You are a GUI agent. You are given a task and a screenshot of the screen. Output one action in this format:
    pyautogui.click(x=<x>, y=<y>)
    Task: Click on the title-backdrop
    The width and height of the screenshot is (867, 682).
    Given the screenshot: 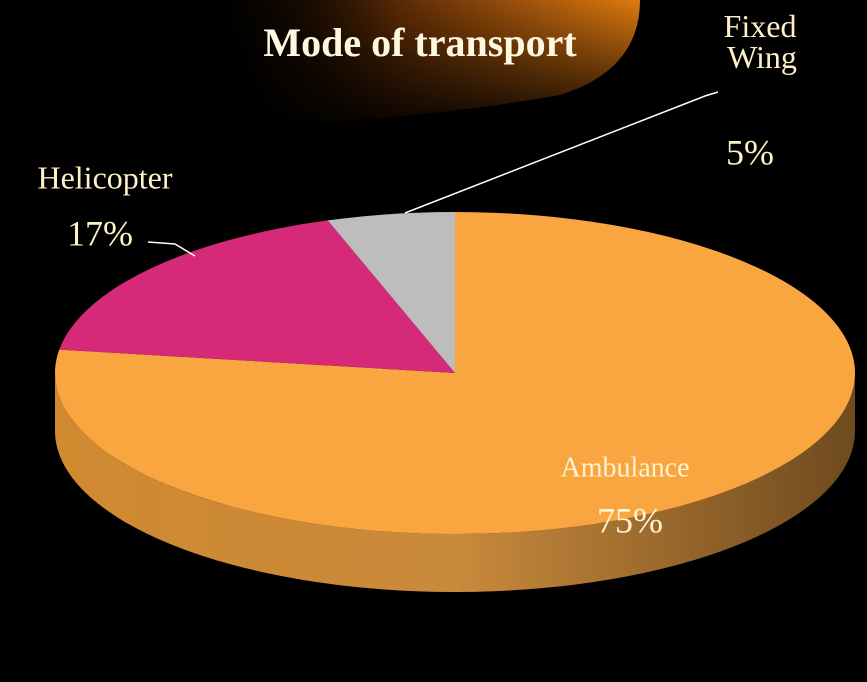 What is the action you would take?
    pyautogui.click(x=420, y=65)
    